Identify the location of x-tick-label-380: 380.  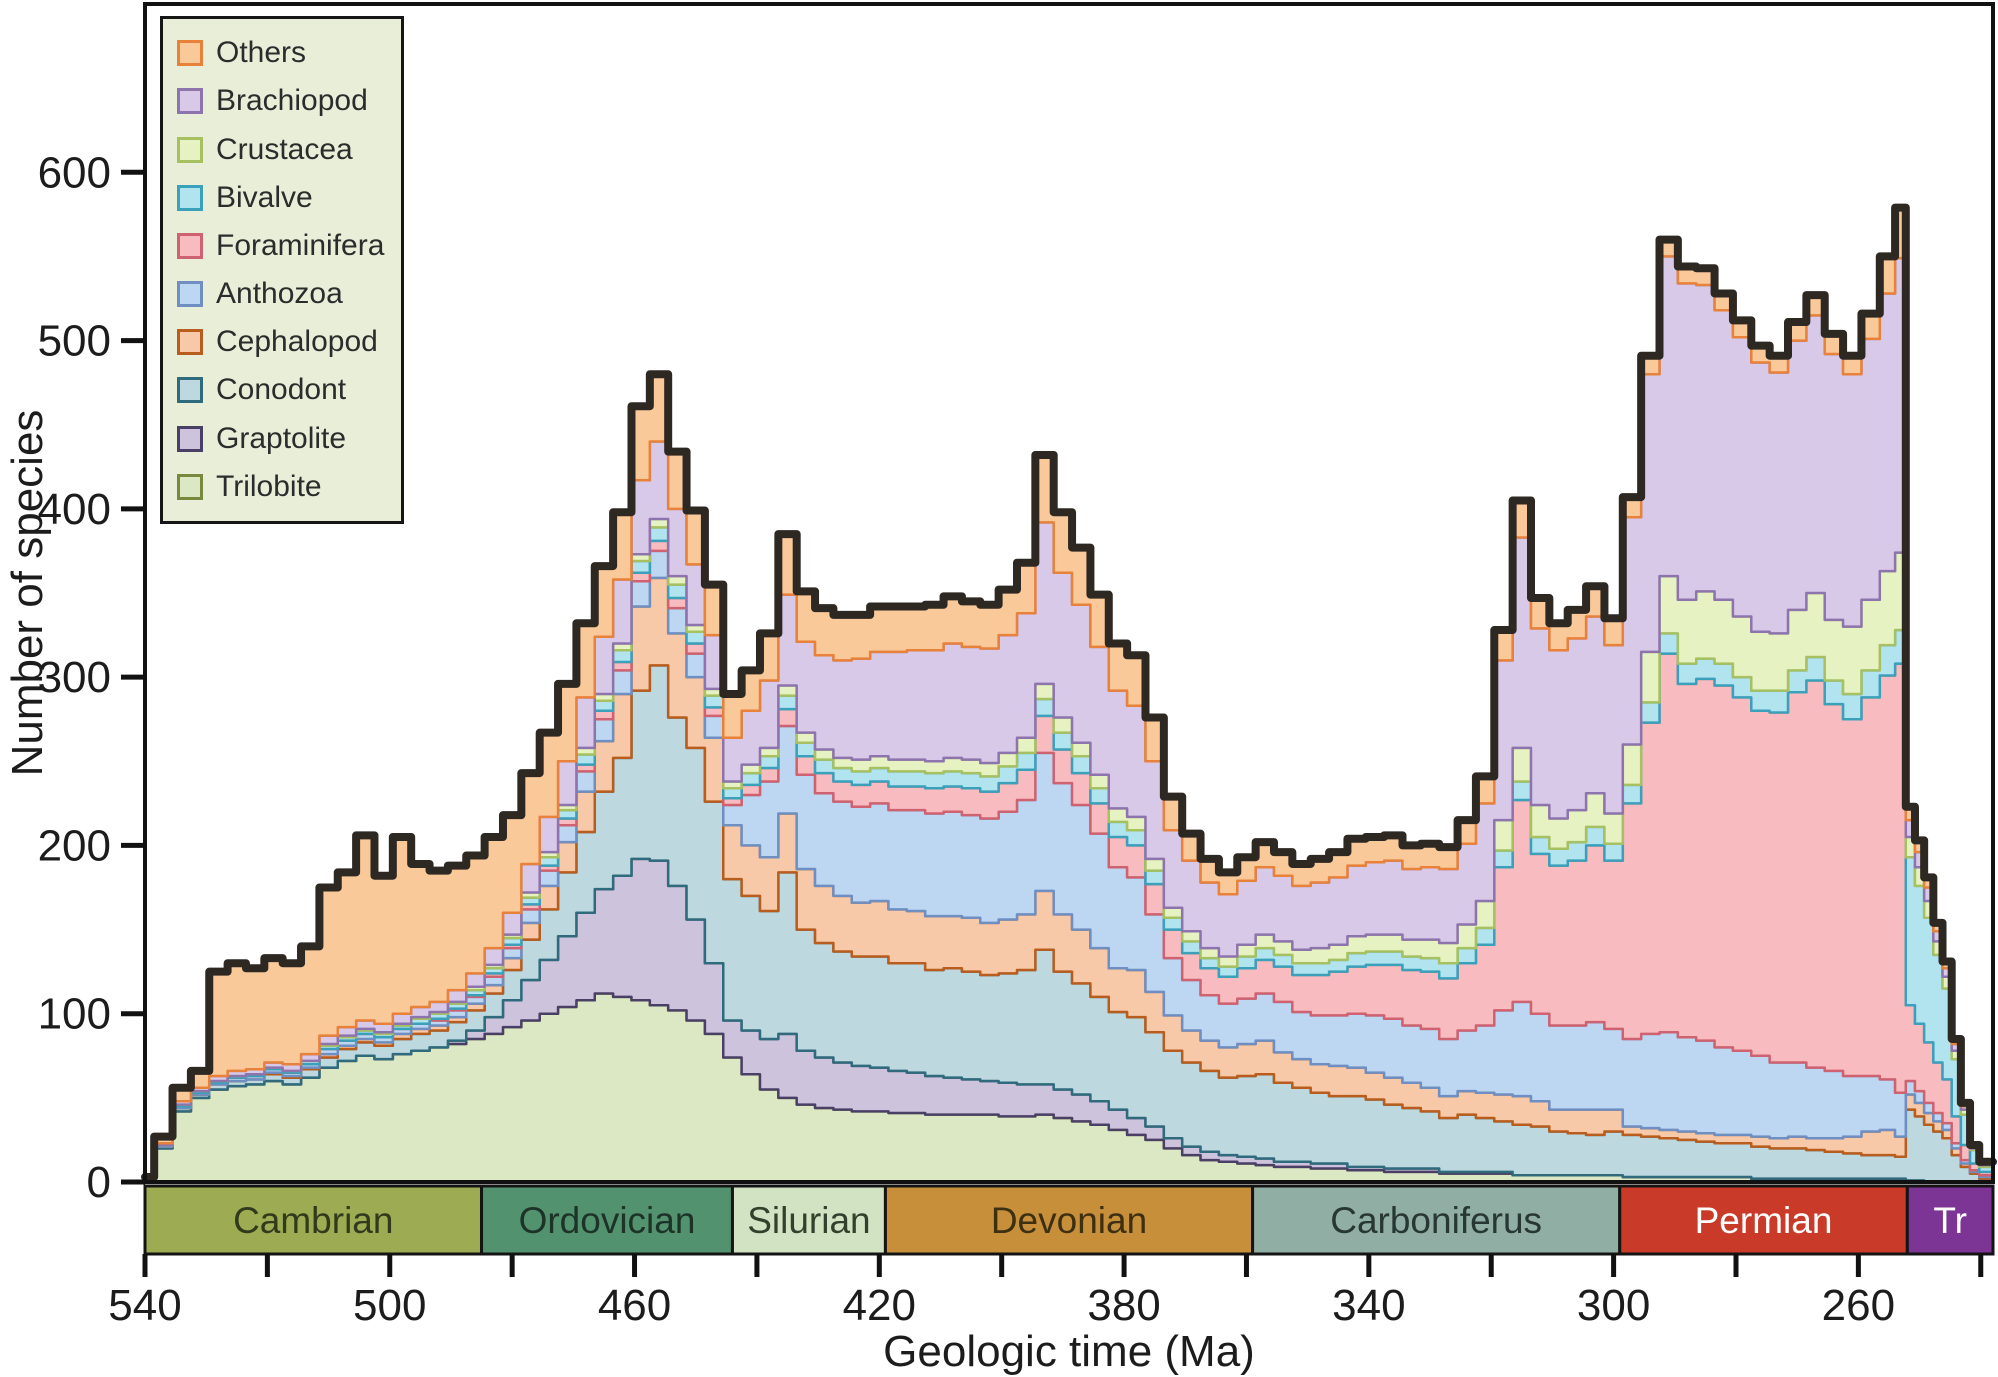
(1123, 1305).